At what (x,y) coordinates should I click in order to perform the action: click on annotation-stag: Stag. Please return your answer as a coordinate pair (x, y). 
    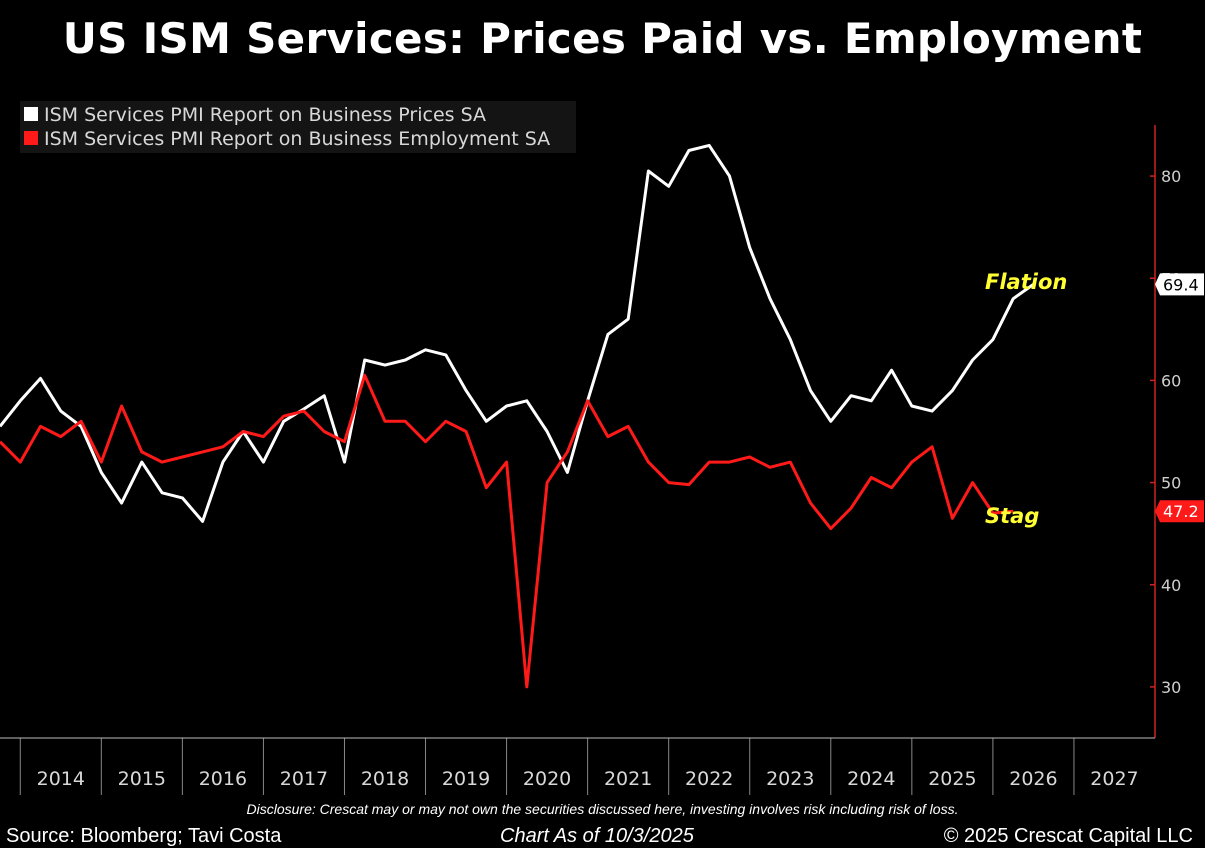
    Looking at the image, I should click on (1012, 516).